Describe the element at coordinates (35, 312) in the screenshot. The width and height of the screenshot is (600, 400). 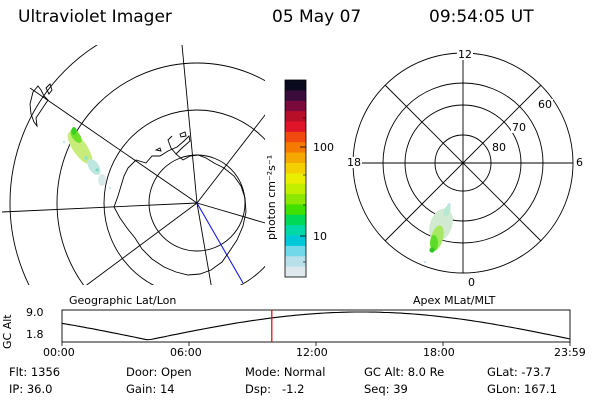
I see `altitude-ytick-9: 9.0` at that location.